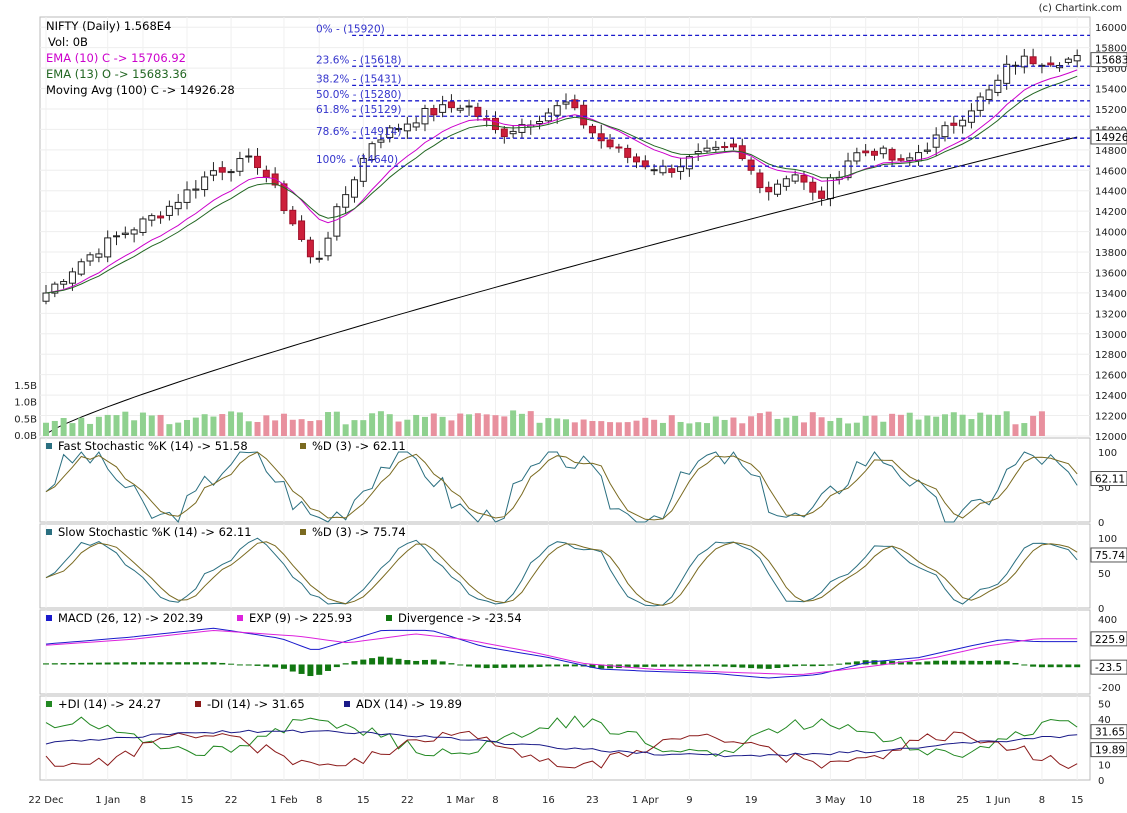 The width and height of the screenshot is (1127, 813). What do you see at coordinates (561, 652) in the screenshot?
I see `macd-exp-line` at bounding box center [561, 652].